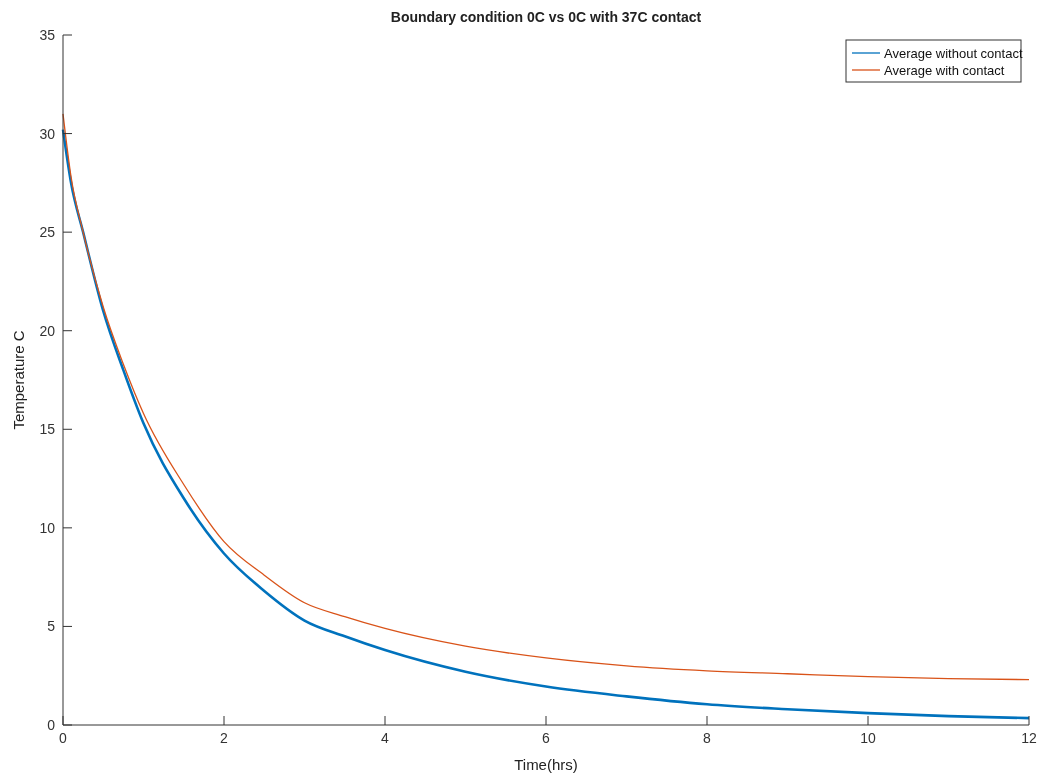  Describe the element at coordinates (51, 626) in the screenshot. I see `y-tick-label: 5` at that location.